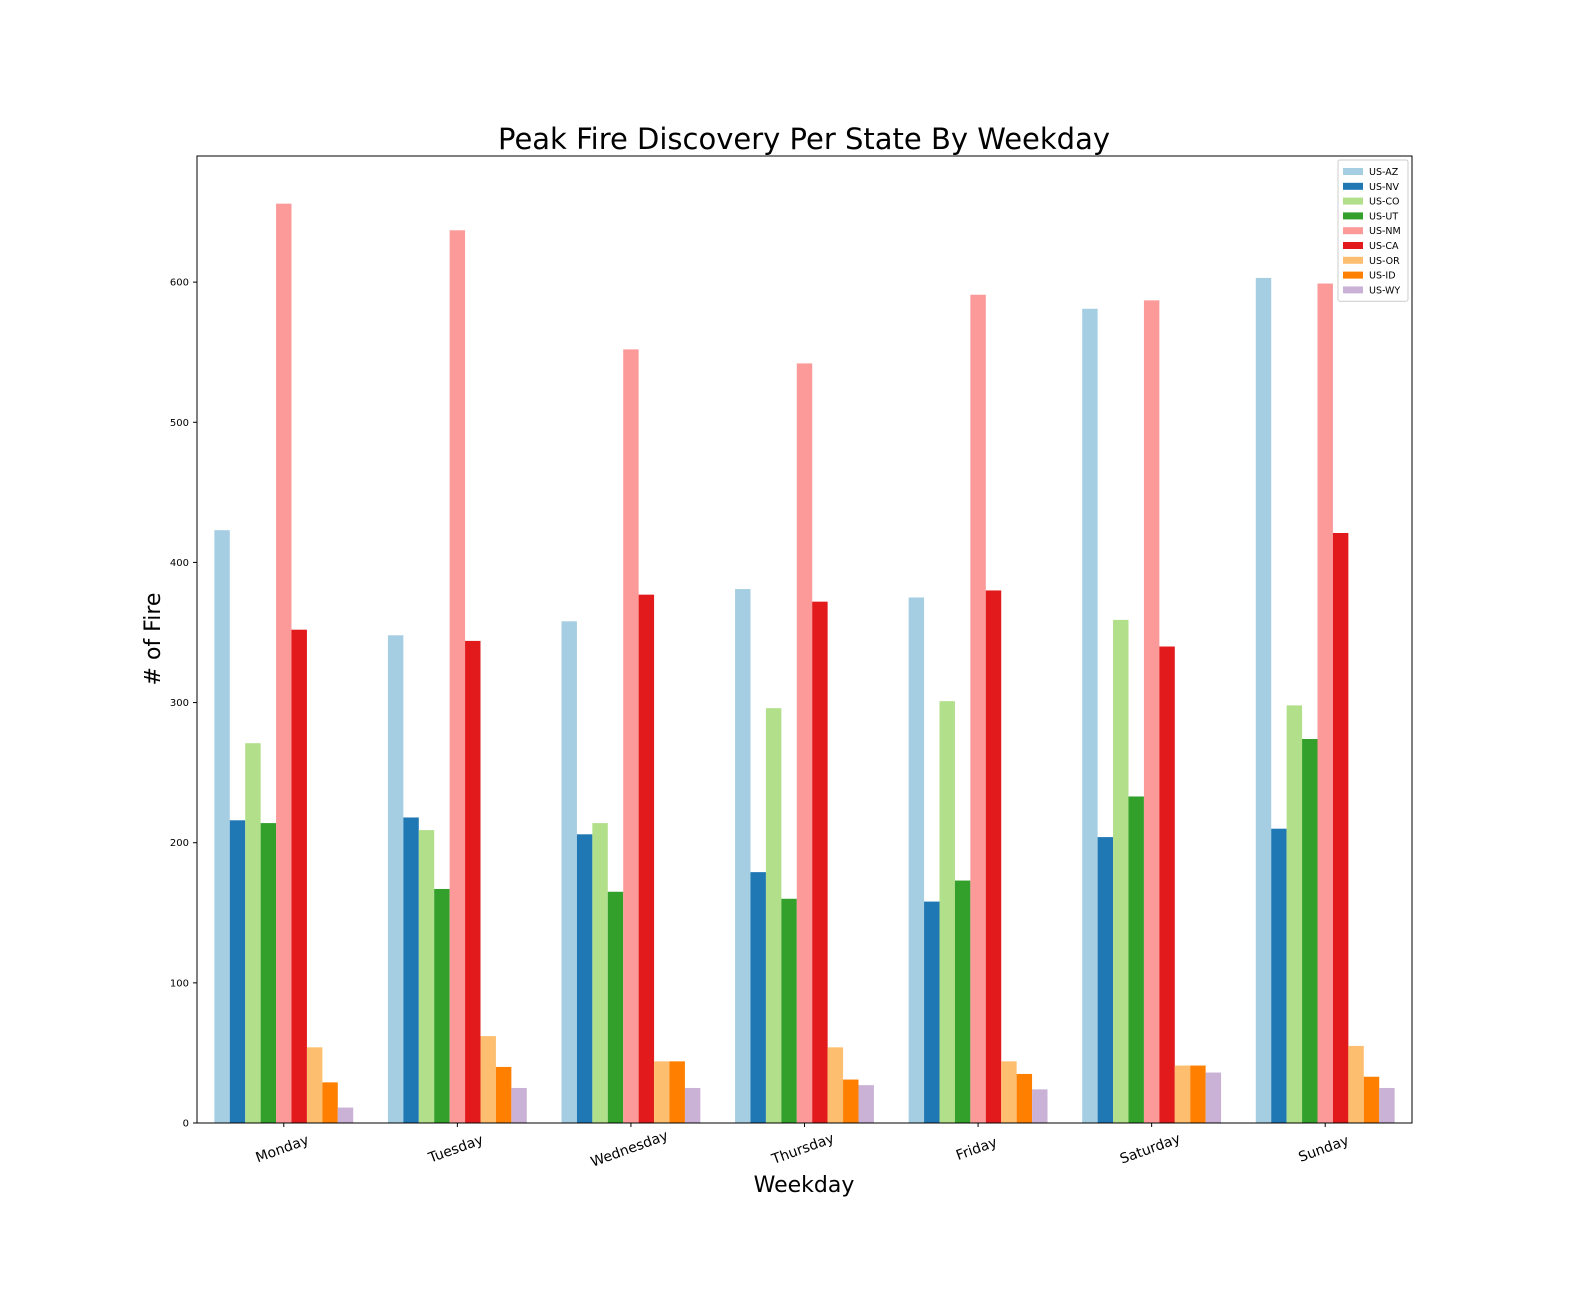  I want to click on bar-us-ut-tuesday, so click(442, 1005).